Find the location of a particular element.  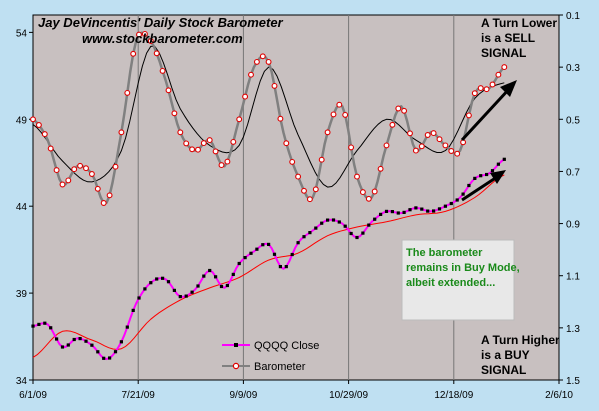

chart-title: Jay DeVincentis' Daily Stock Barometer is located at coordinates (161, 22).